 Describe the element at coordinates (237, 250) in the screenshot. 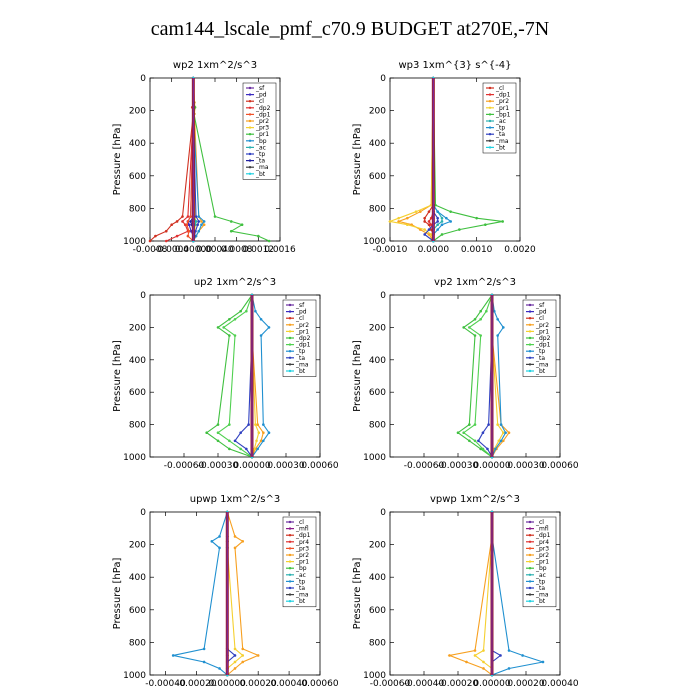

I see `x-tick-label: 0.0008` at that location.